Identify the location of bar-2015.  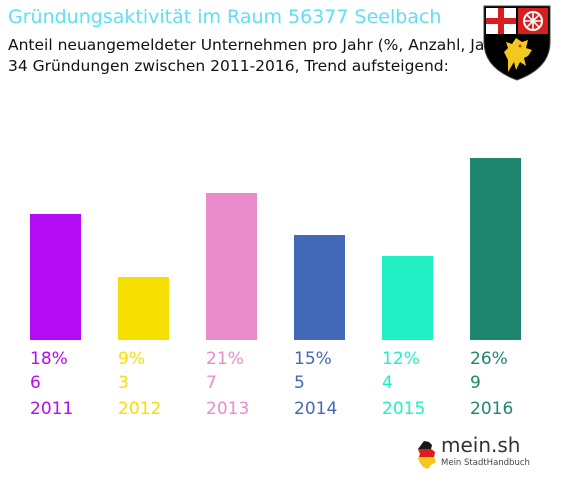
(407, 298).